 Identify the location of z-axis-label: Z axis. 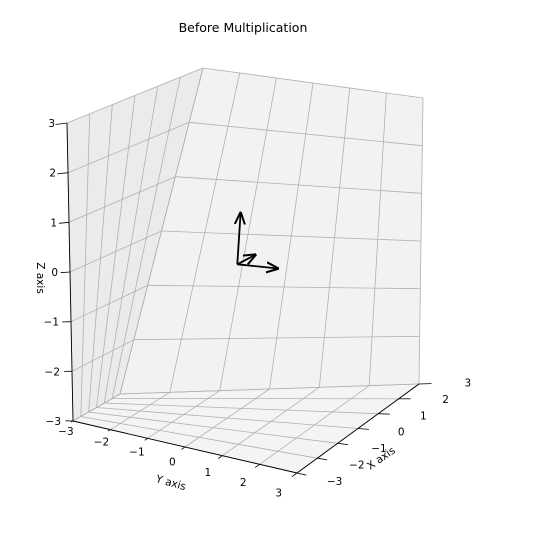
(40, 278).